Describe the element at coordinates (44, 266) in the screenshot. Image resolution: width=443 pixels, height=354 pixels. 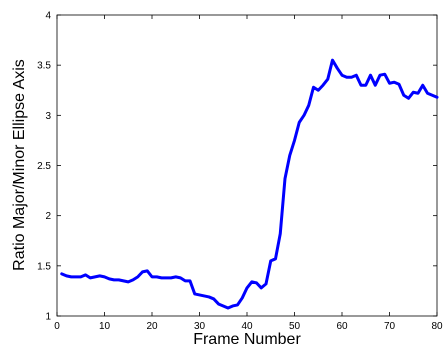
I see `y-tick-label: 1.5` at that location.